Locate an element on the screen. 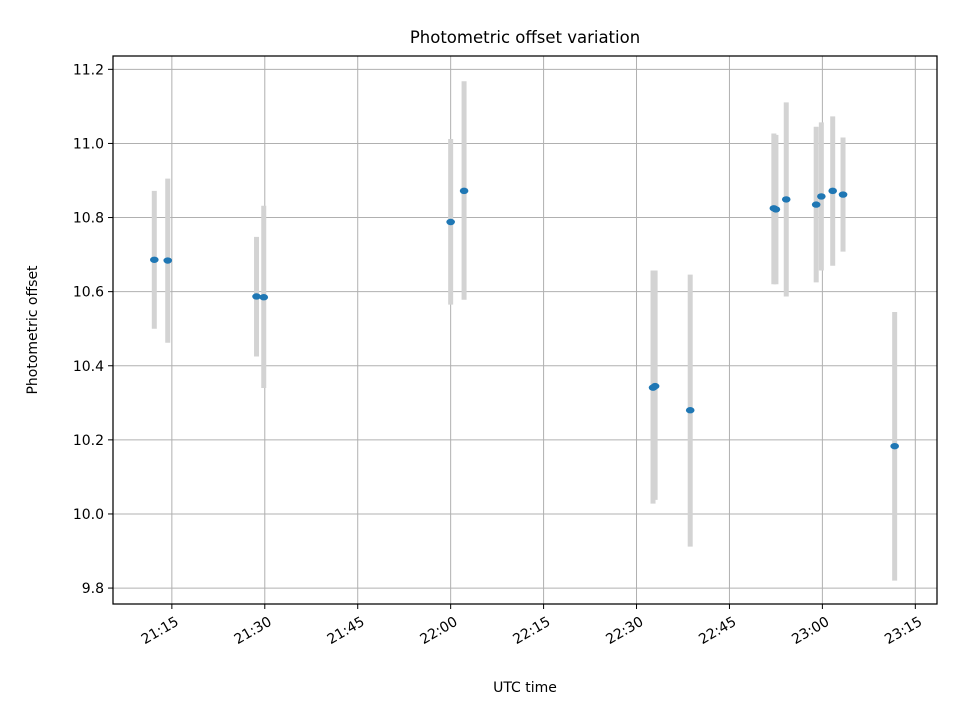 Image resolution: width=960 pixels, height=720 pixels. y-tick-label: 10.4 is located at coordinates (88, 367).